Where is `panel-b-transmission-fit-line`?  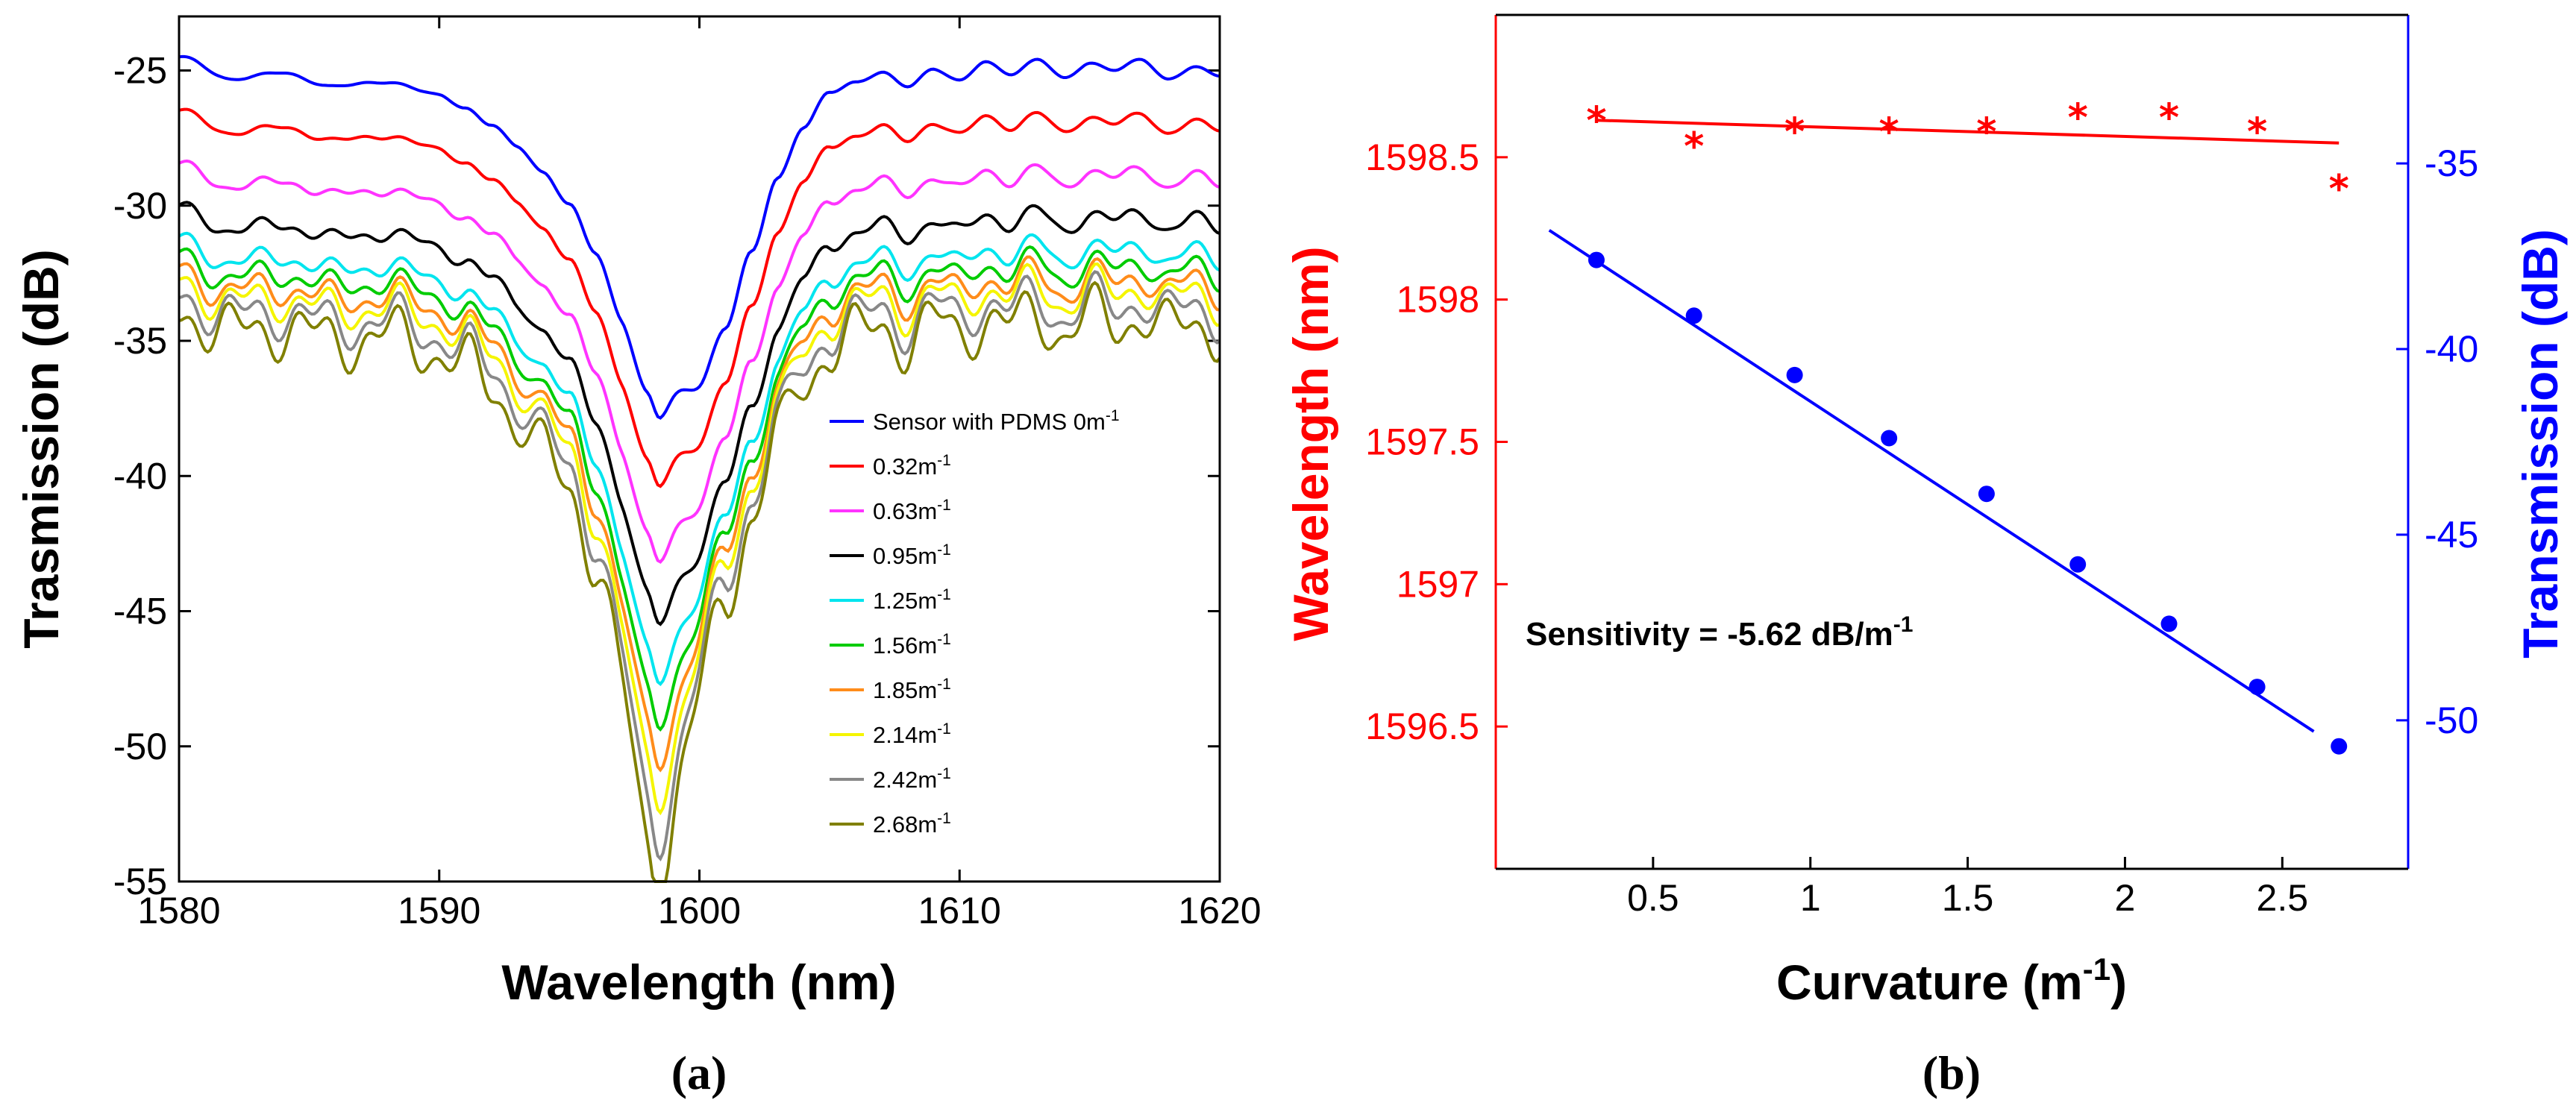 panel-b-transmission-fit-line is located at coordinates (1931, 481).